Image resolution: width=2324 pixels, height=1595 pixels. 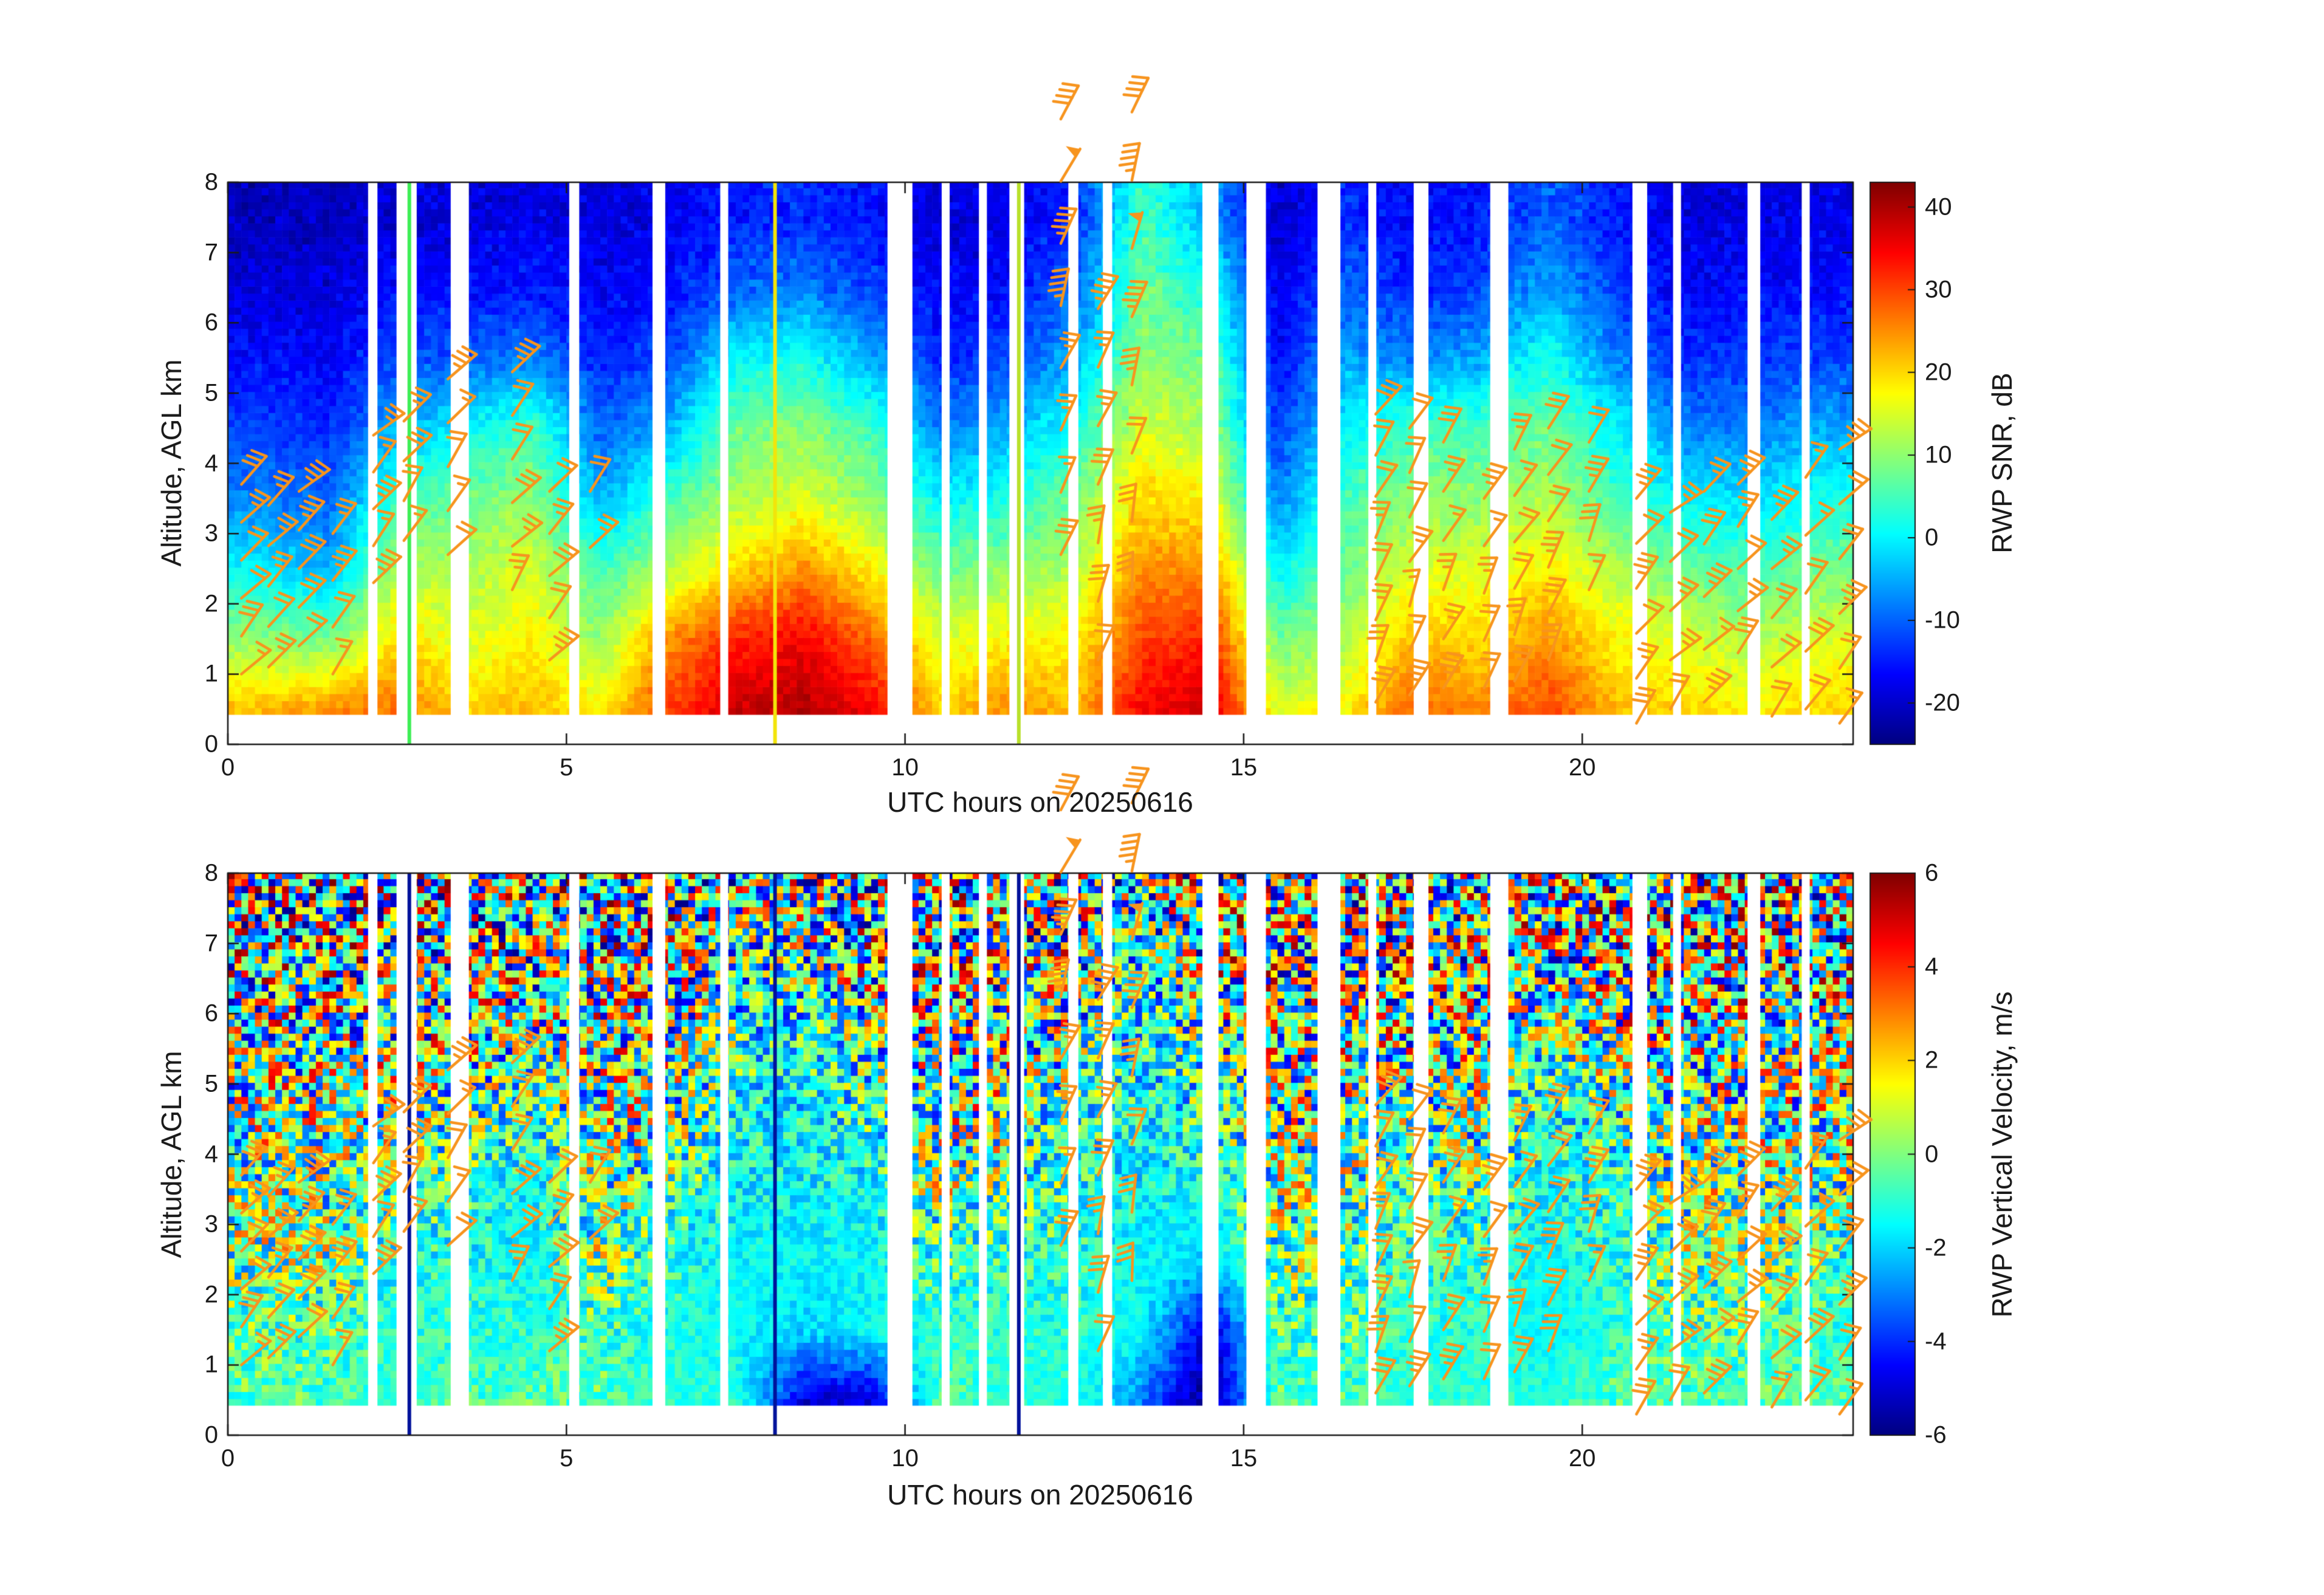 What do you see at coordinates (567, 767) in the screenshot?
I see `x-tick-label-snr-1: 5` at bounding box center [567, 767].